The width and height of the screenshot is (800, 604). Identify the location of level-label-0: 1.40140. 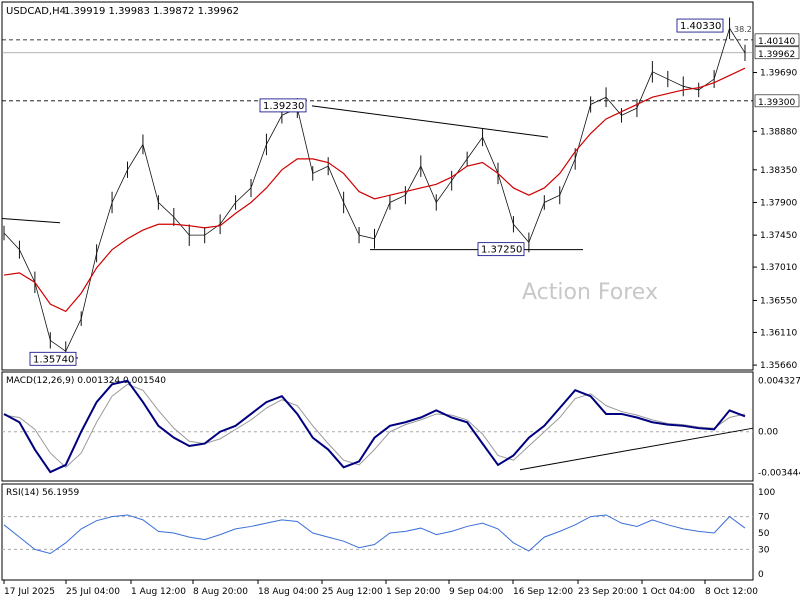
(776, 42).